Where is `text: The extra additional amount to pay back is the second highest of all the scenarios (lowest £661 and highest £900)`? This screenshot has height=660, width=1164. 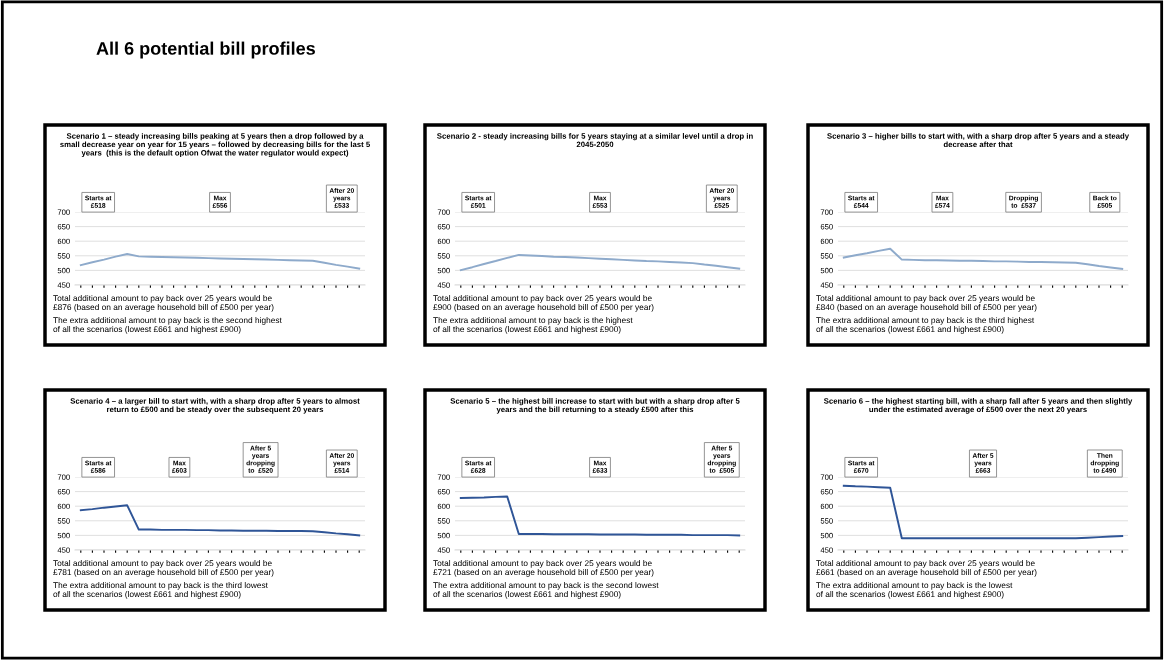
text: The extra additional amount to pay back is the second highest of all the scenarios (lowest £661 and highest £900) is located at coordinates (167, 325).